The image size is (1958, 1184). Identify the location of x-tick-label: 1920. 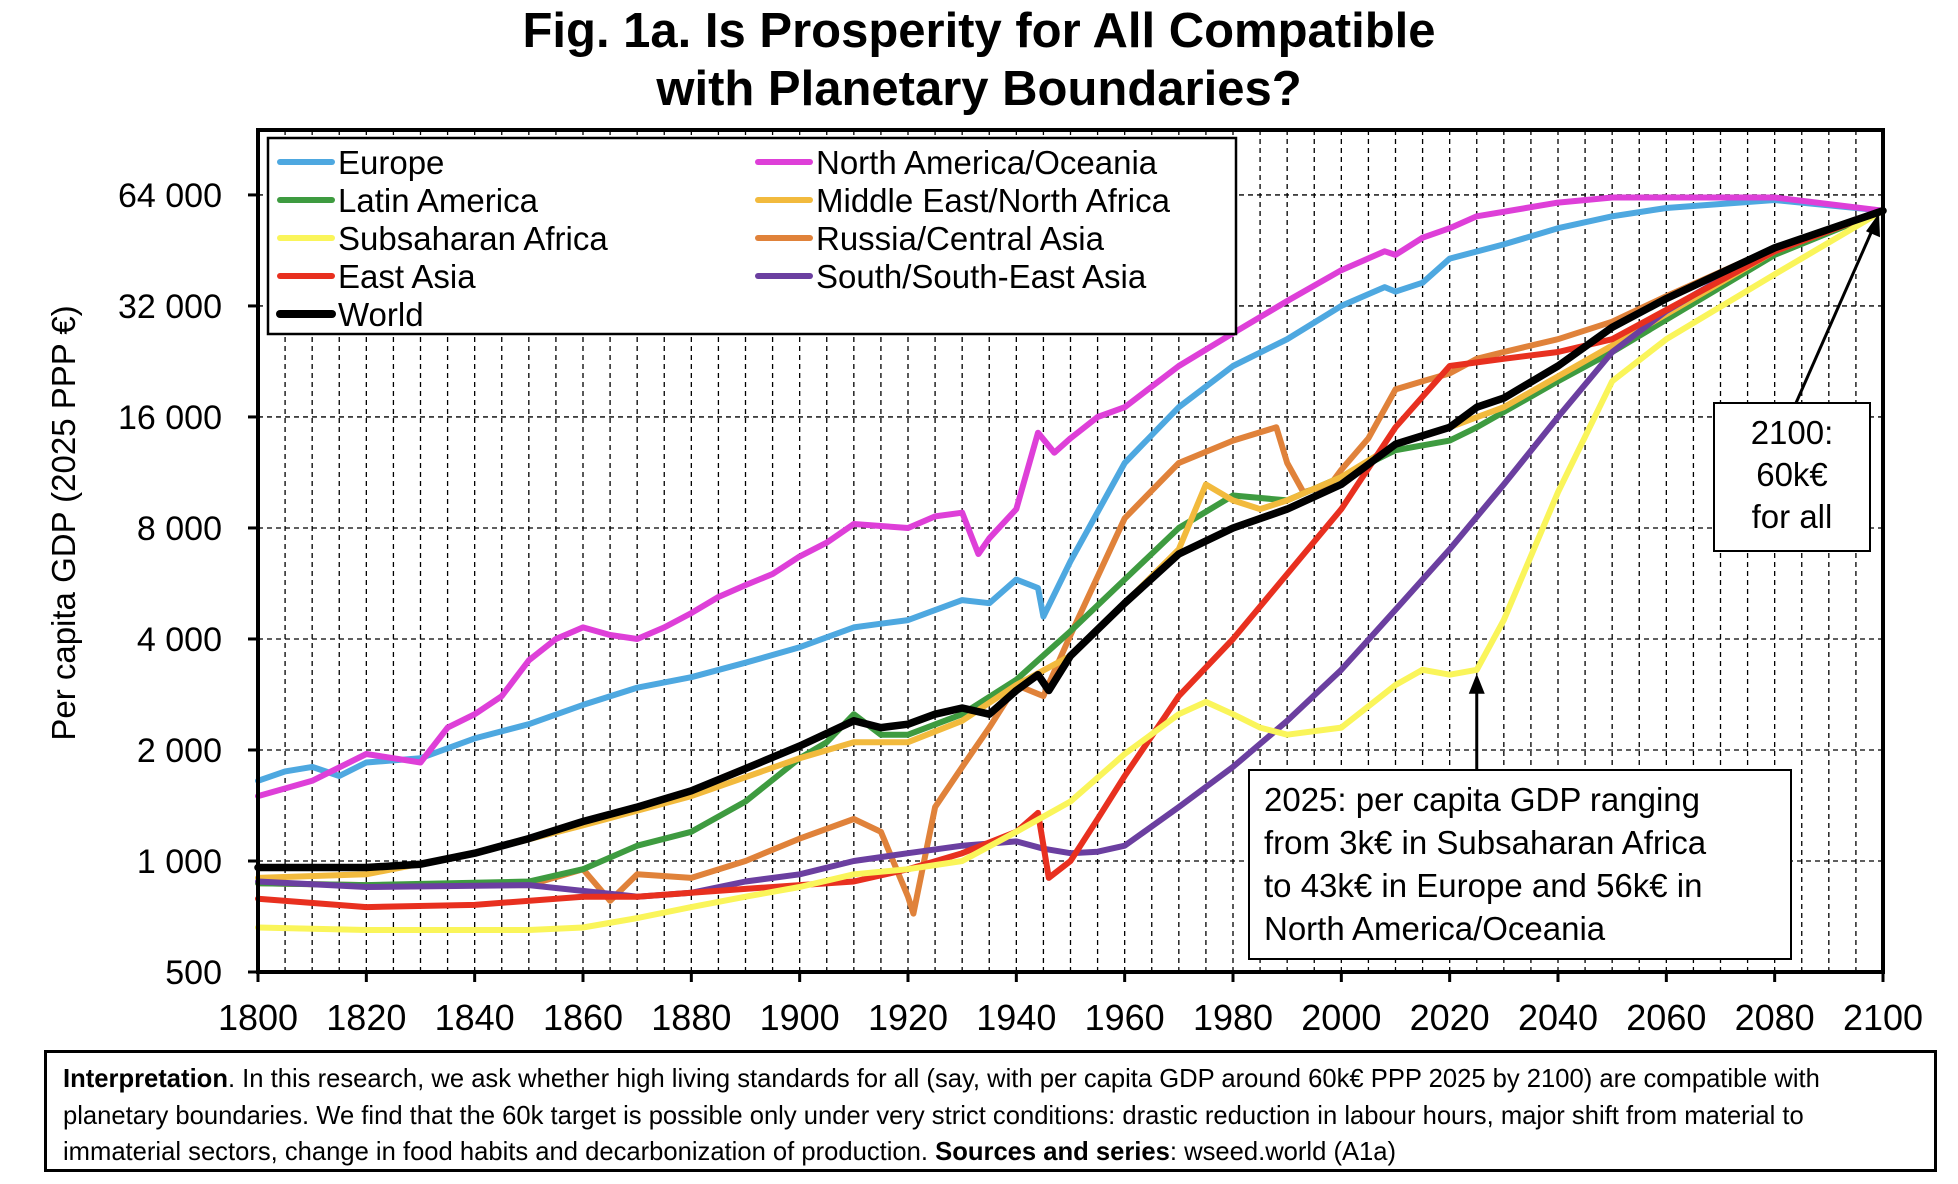
(908, 1017).